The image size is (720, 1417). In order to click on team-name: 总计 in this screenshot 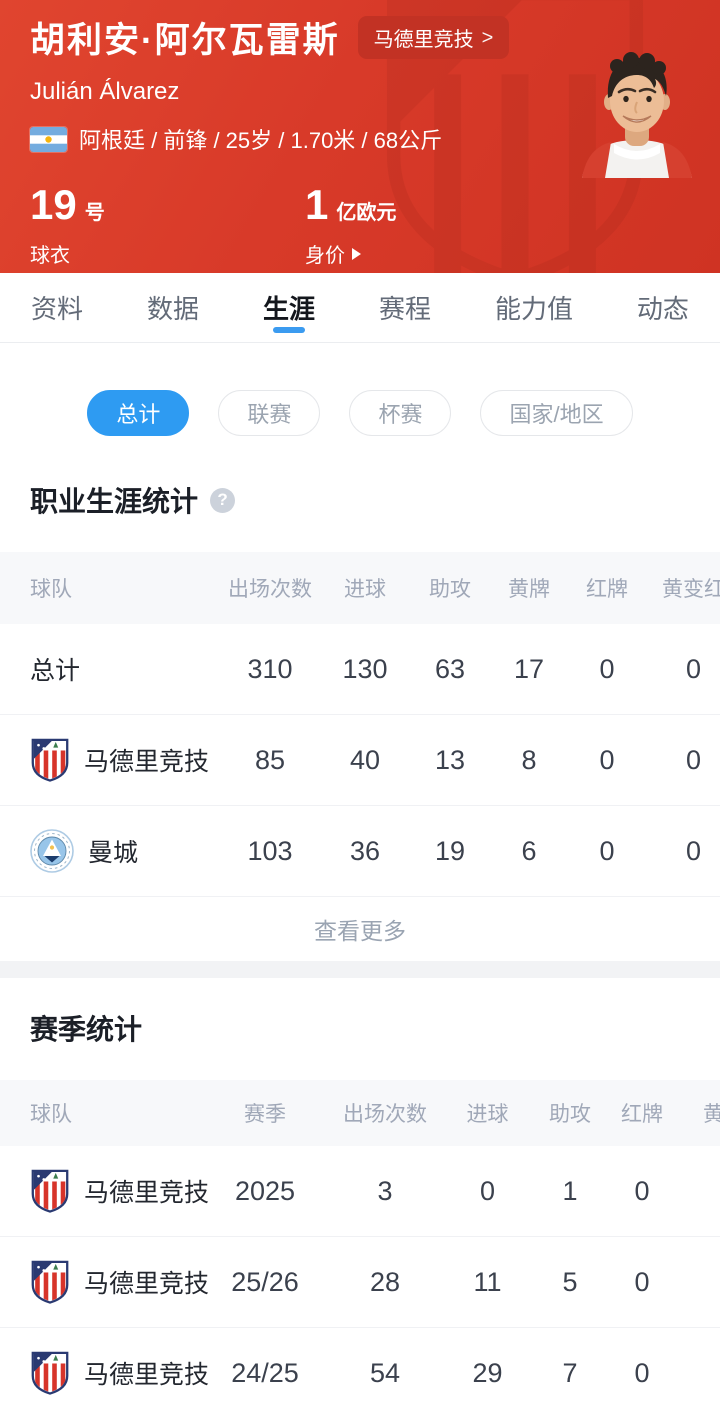, I will do `click(55, 671)`.